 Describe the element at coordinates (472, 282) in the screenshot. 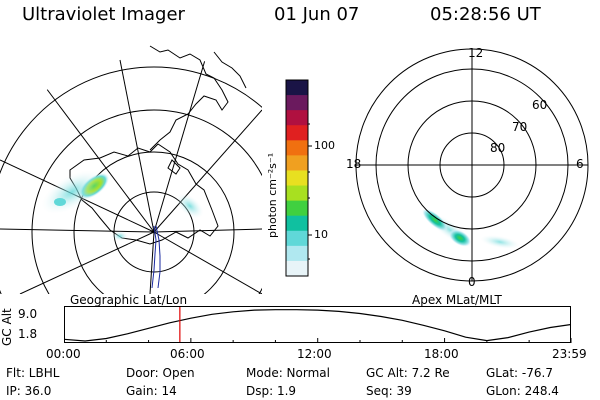

I see `mlt-label-0: 0` at that location.